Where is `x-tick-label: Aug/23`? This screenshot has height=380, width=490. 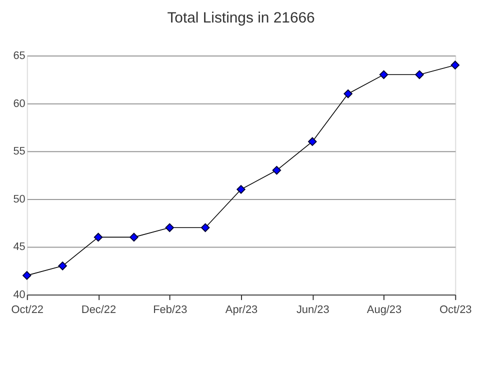 x-tick-label: Aug/23 is located at coordinates (384, 310).